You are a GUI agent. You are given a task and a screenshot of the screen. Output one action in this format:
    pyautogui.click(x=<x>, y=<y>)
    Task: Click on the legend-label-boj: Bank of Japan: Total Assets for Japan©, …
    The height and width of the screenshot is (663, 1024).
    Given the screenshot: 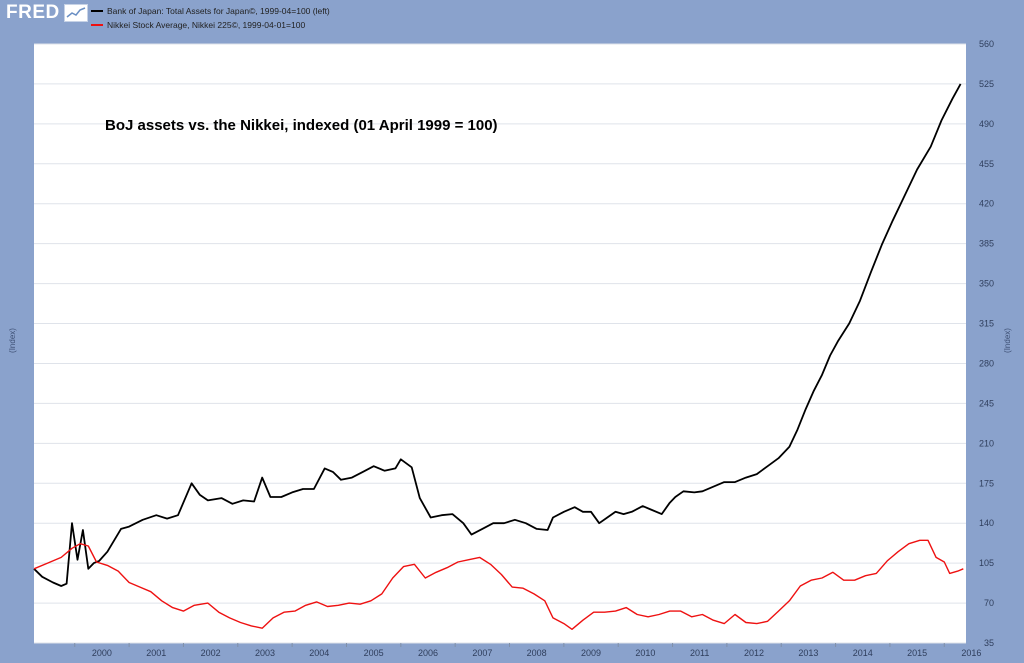 What is the action you would take?
    pyautogui.click(x=218, y=11)
    